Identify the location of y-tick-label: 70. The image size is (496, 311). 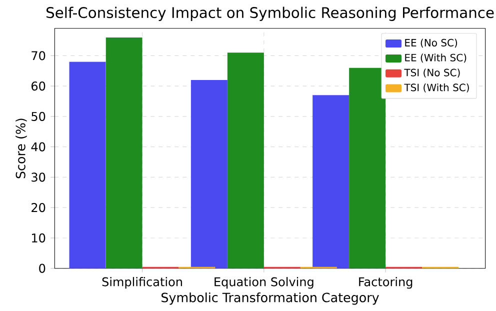
(39, 55).